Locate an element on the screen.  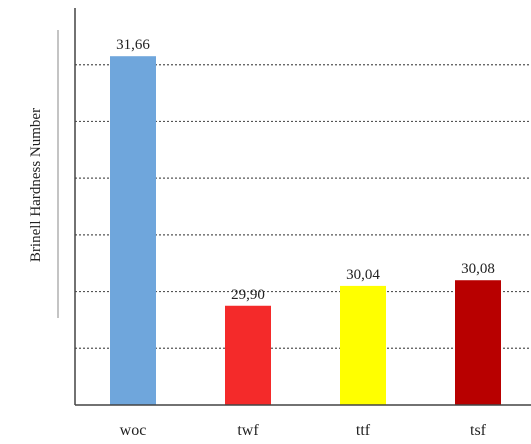
data-label-woc: 31,66 is located at coordinates (133, 45).